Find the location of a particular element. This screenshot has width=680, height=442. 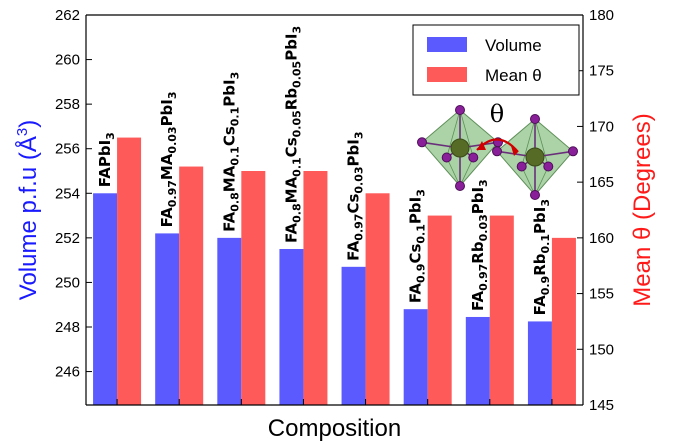

composition-label: FAPbI3 is located at coordinates (106, 159).